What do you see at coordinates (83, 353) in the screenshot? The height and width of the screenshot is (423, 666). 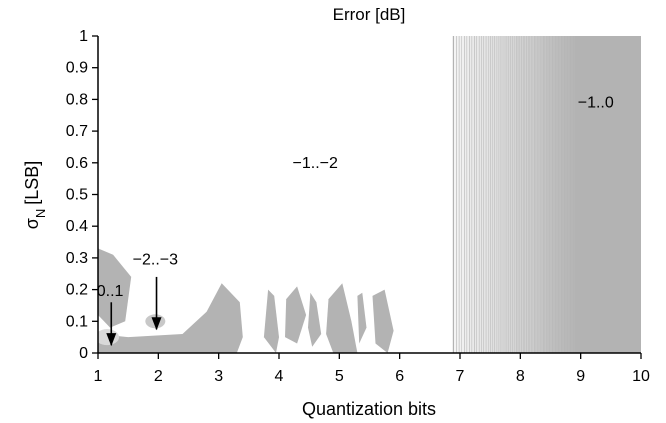 I see `y-tick-label: 0` at bounding box center [83, 353].